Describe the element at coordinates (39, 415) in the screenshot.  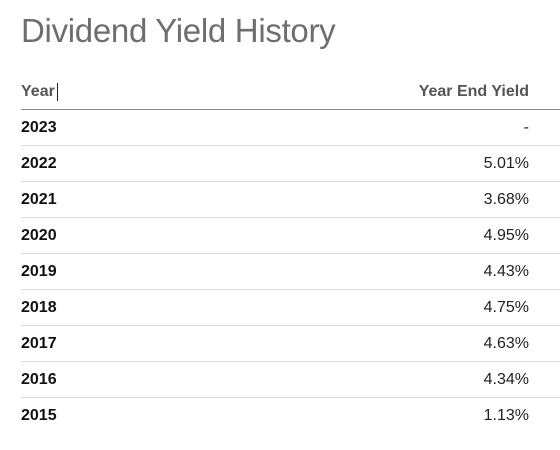
I see `year-cell: 2015` at that location.